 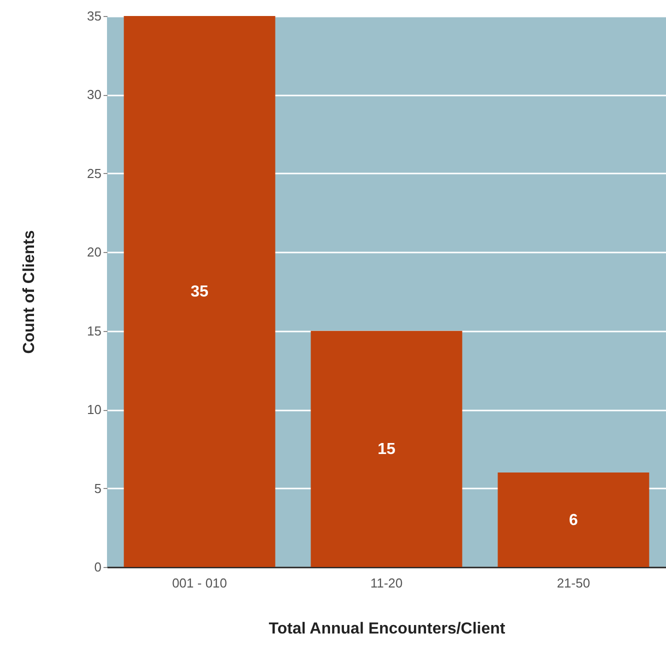 I want to click on data-label: 15, so click(x=387, y=449).